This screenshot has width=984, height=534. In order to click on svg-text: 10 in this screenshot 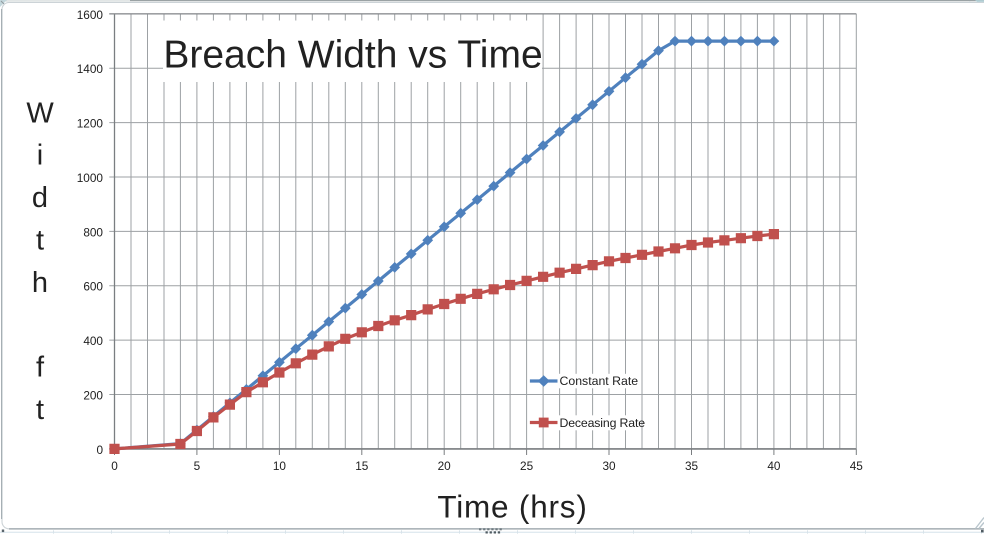, I will do `click(280, 466)`.